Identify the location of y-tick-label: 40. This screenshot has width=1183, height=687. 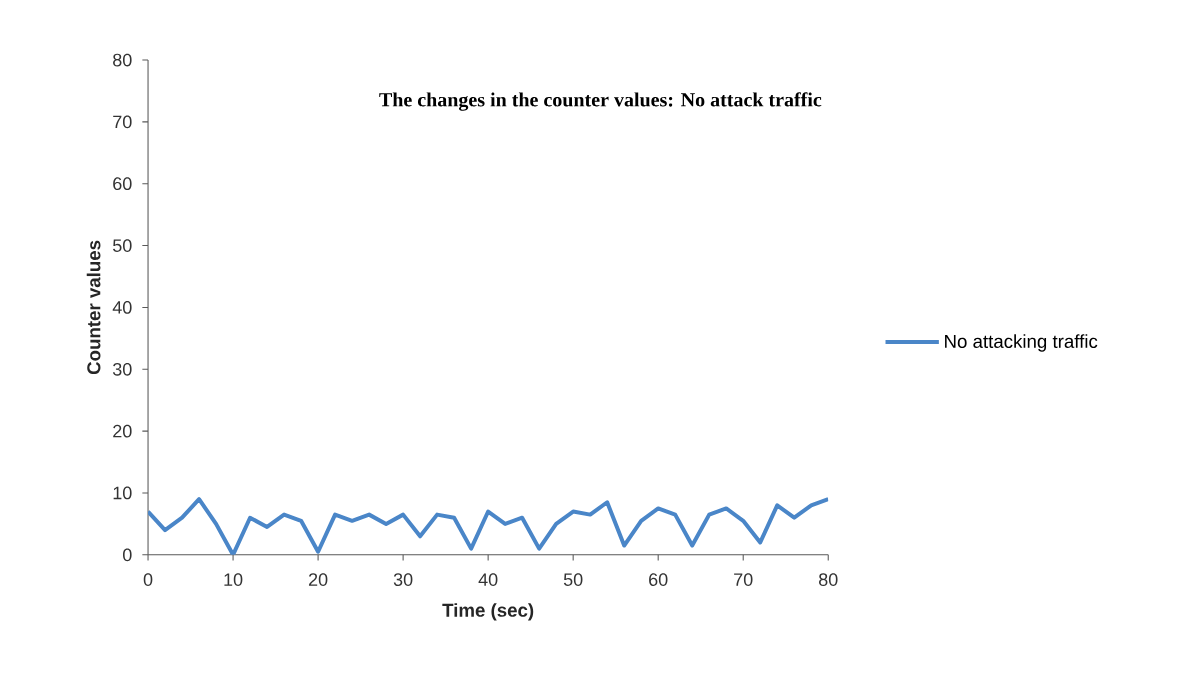
(122, 307).